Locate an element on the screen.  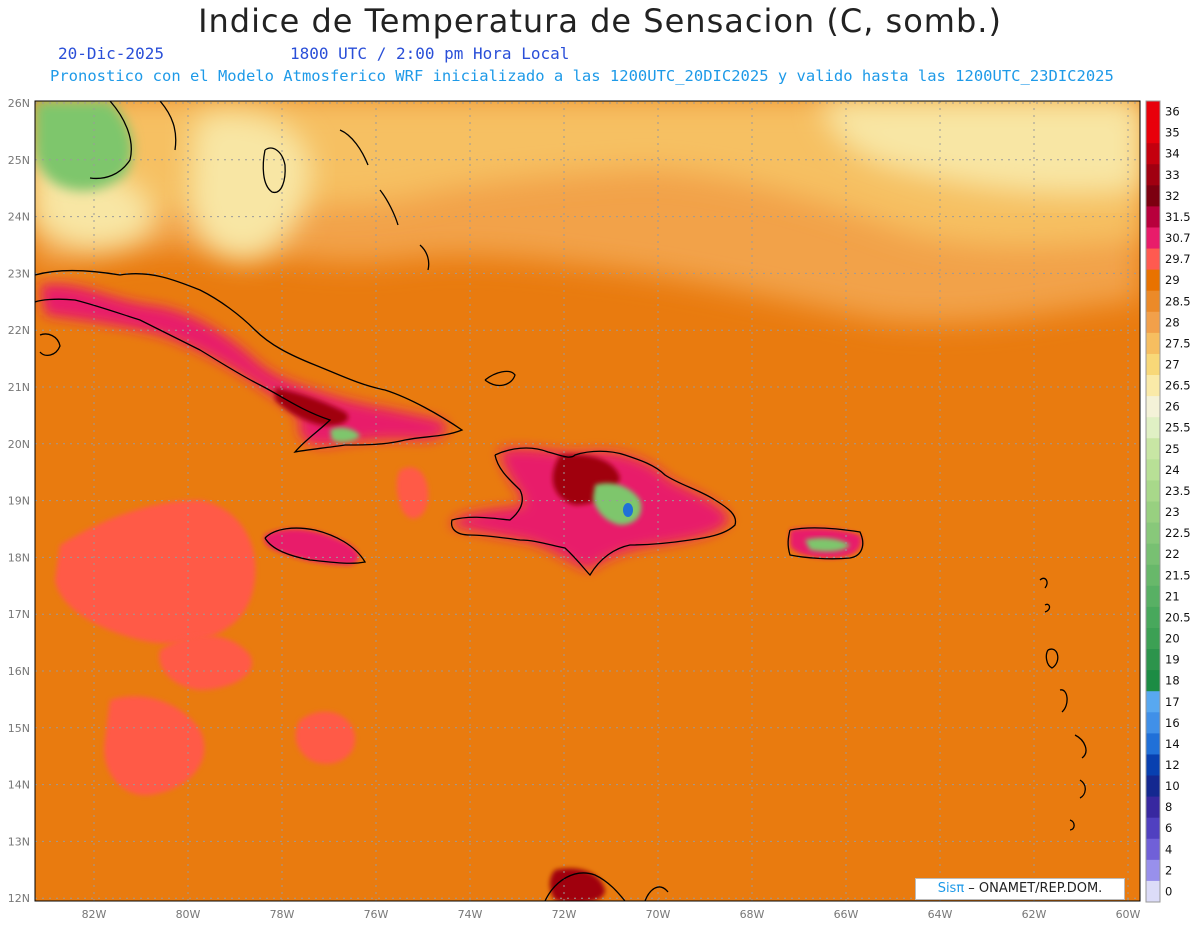
coast-cuba is located at coordinates (249, 361).